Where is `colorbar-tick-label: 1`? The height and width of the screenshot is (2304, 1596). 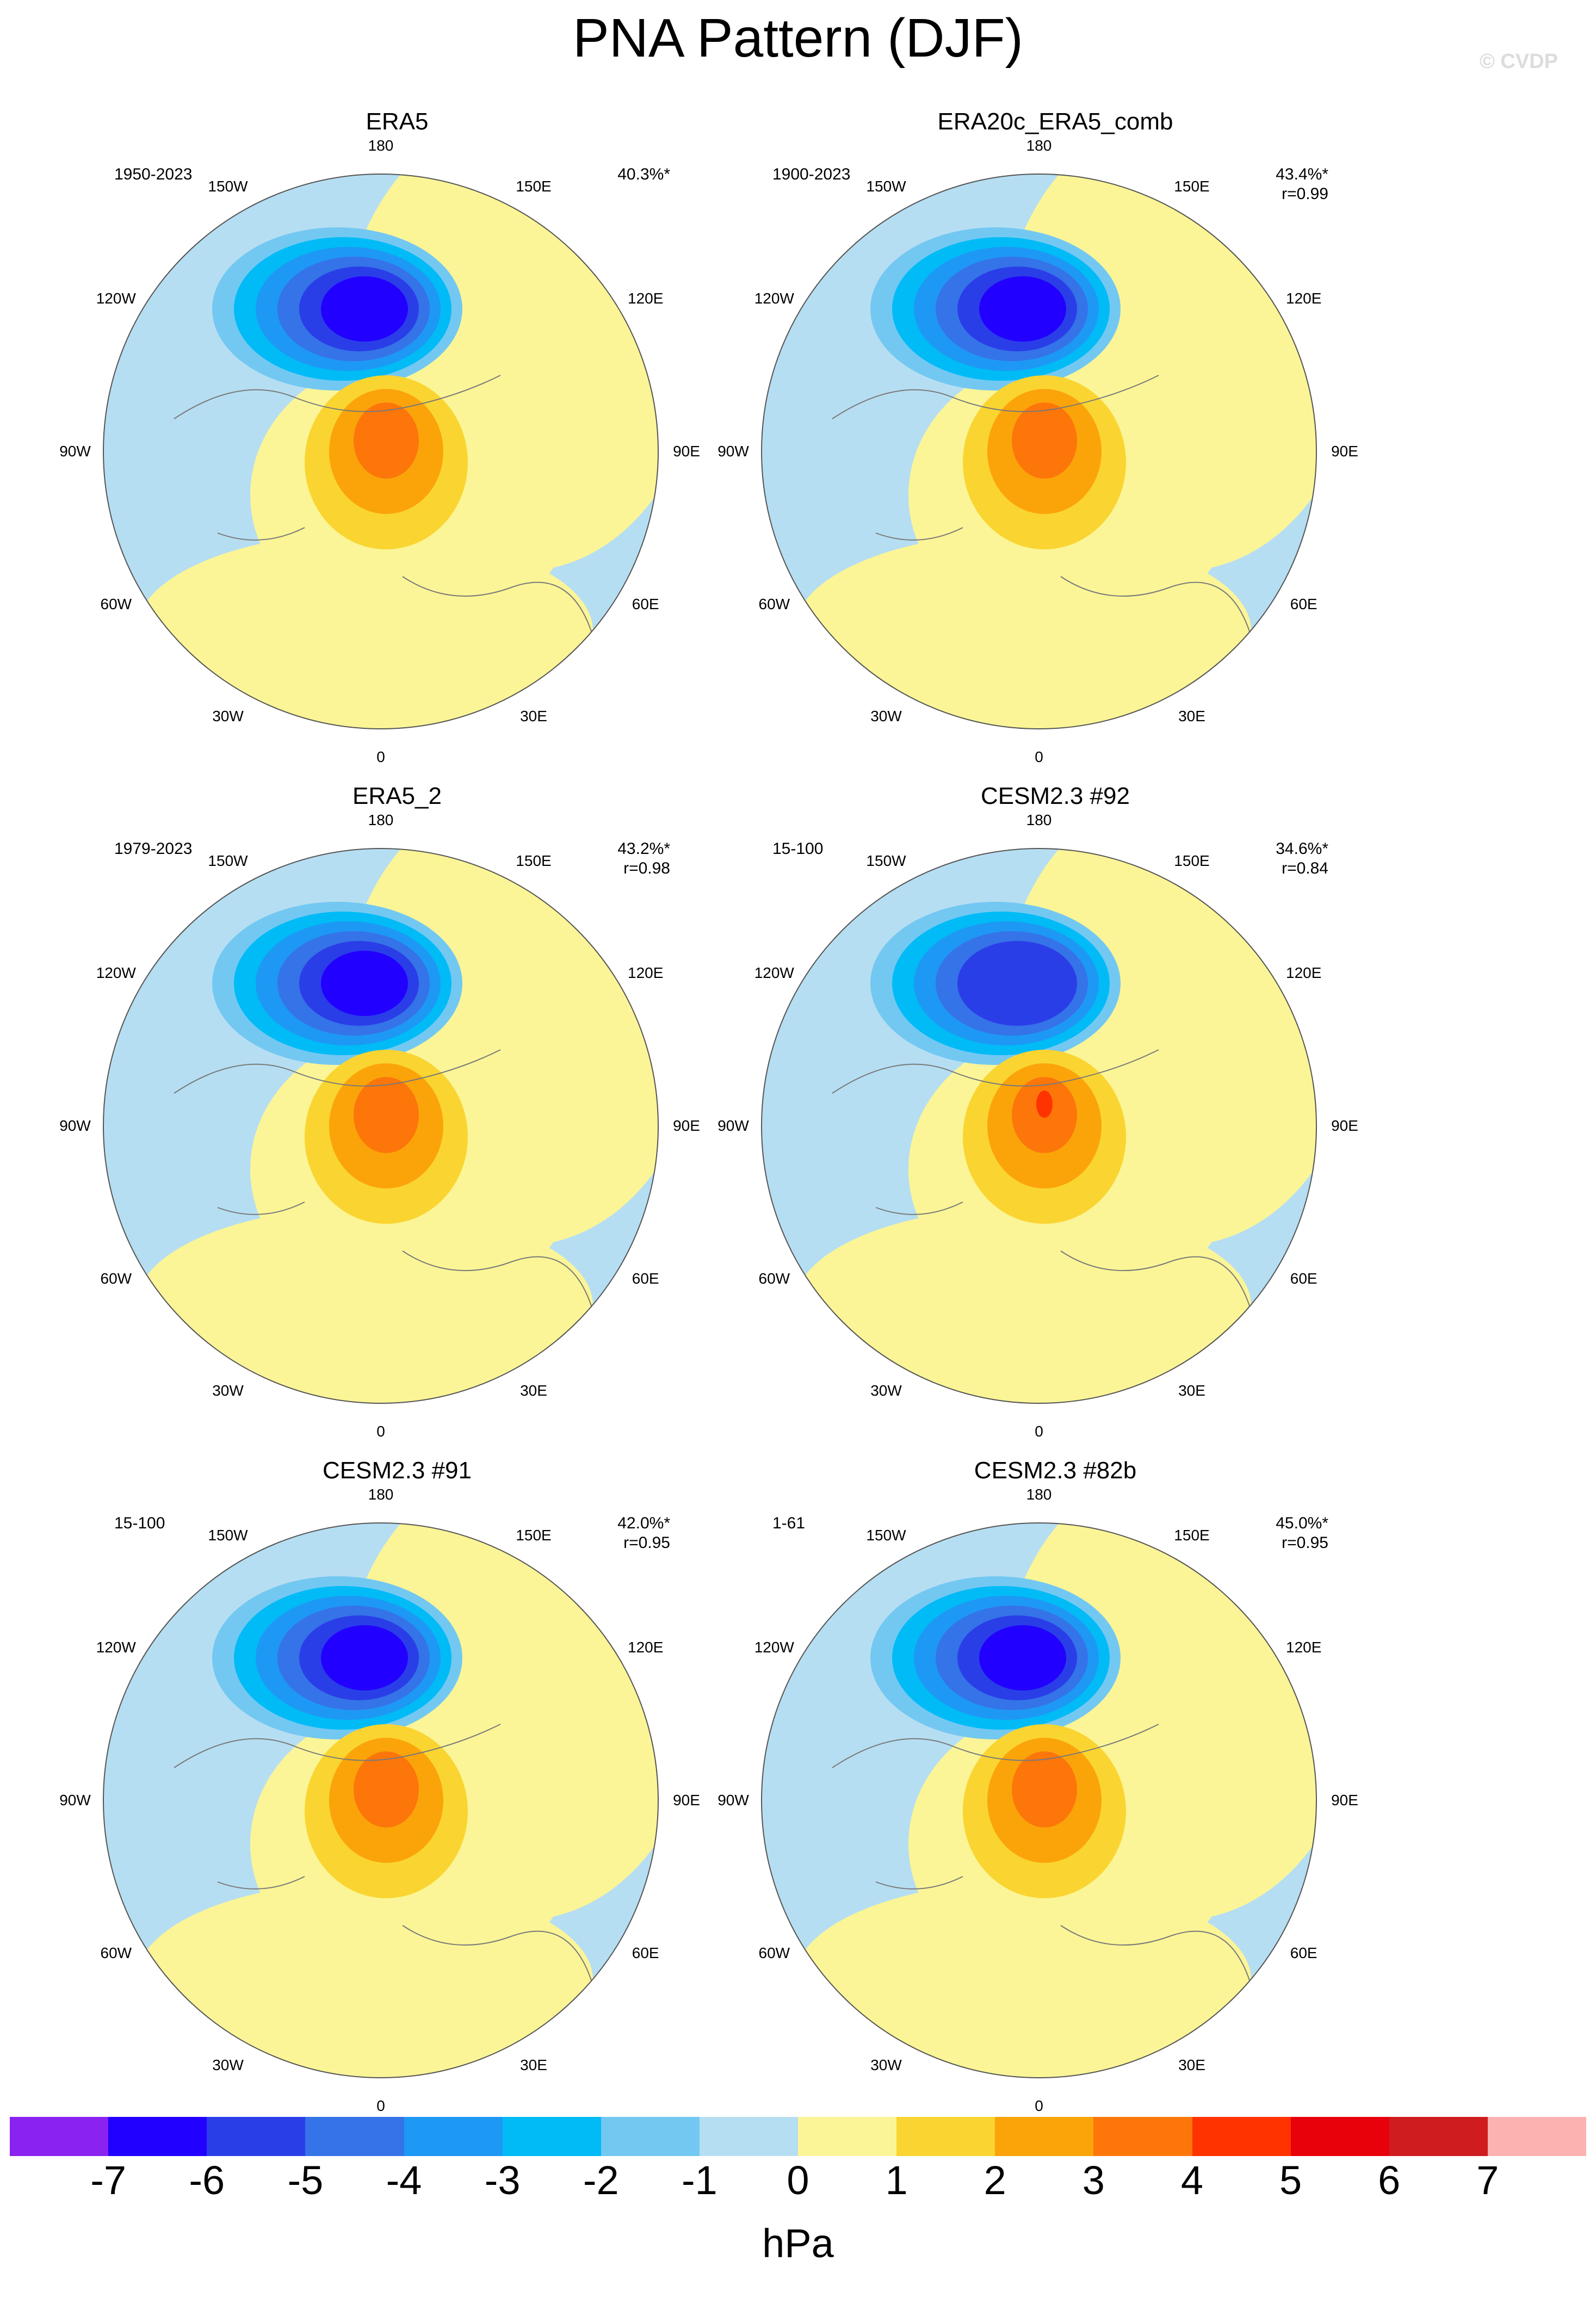 colorbar-tick-label: 1 is located at coordinates (896, 2181).